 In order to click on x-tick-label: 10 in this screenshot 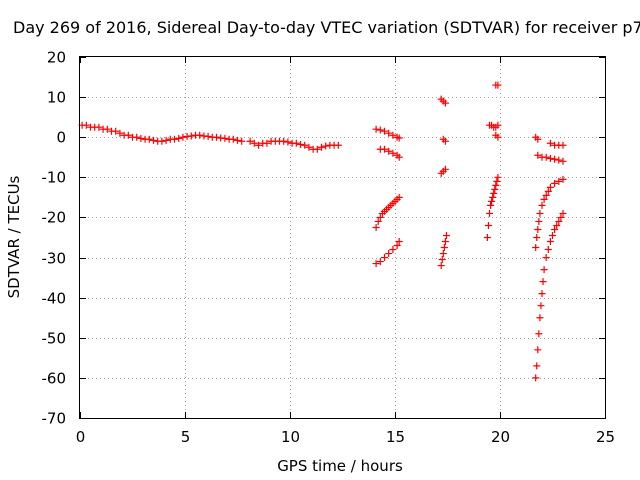, I will do `click(290, 437)`.